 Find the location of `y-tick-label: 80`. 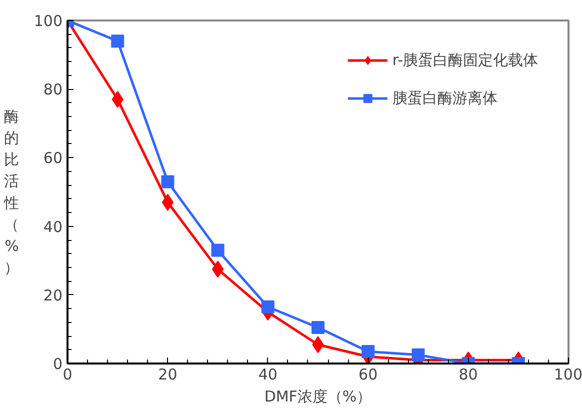

y-tick-label: 80 is located at coordinates (53, 89).